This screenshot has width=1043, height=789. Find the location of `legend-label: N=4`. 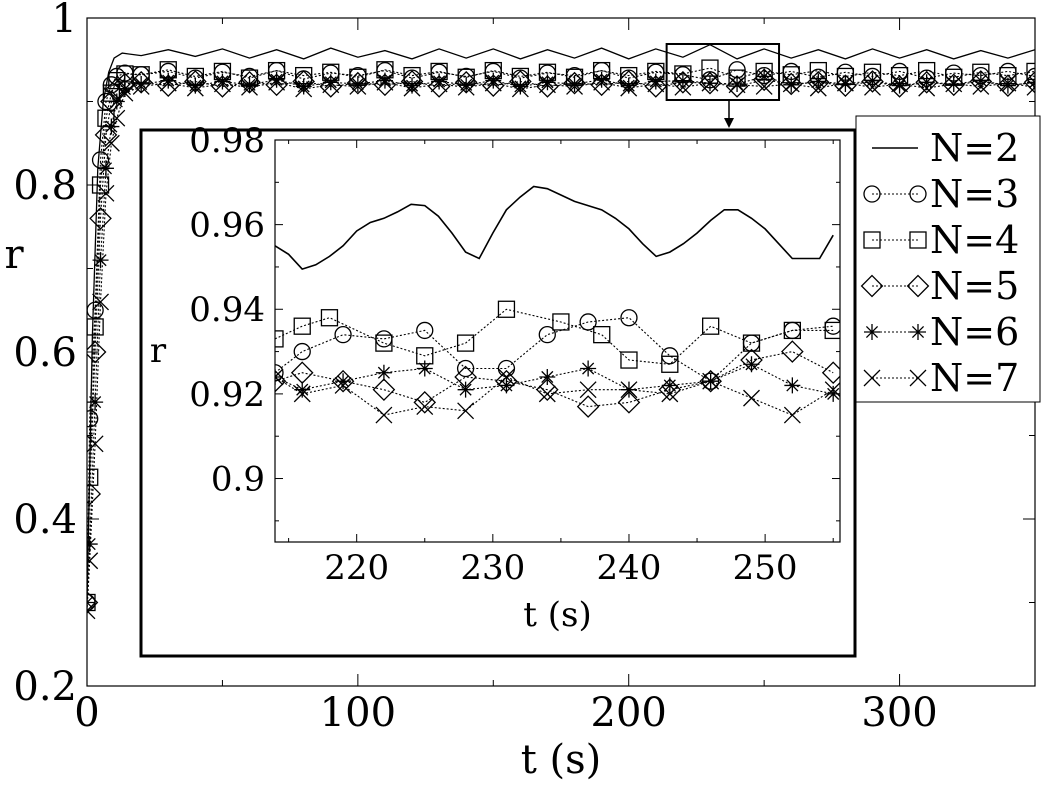

legend-label: N=4 is located at coordinates (974, 240).